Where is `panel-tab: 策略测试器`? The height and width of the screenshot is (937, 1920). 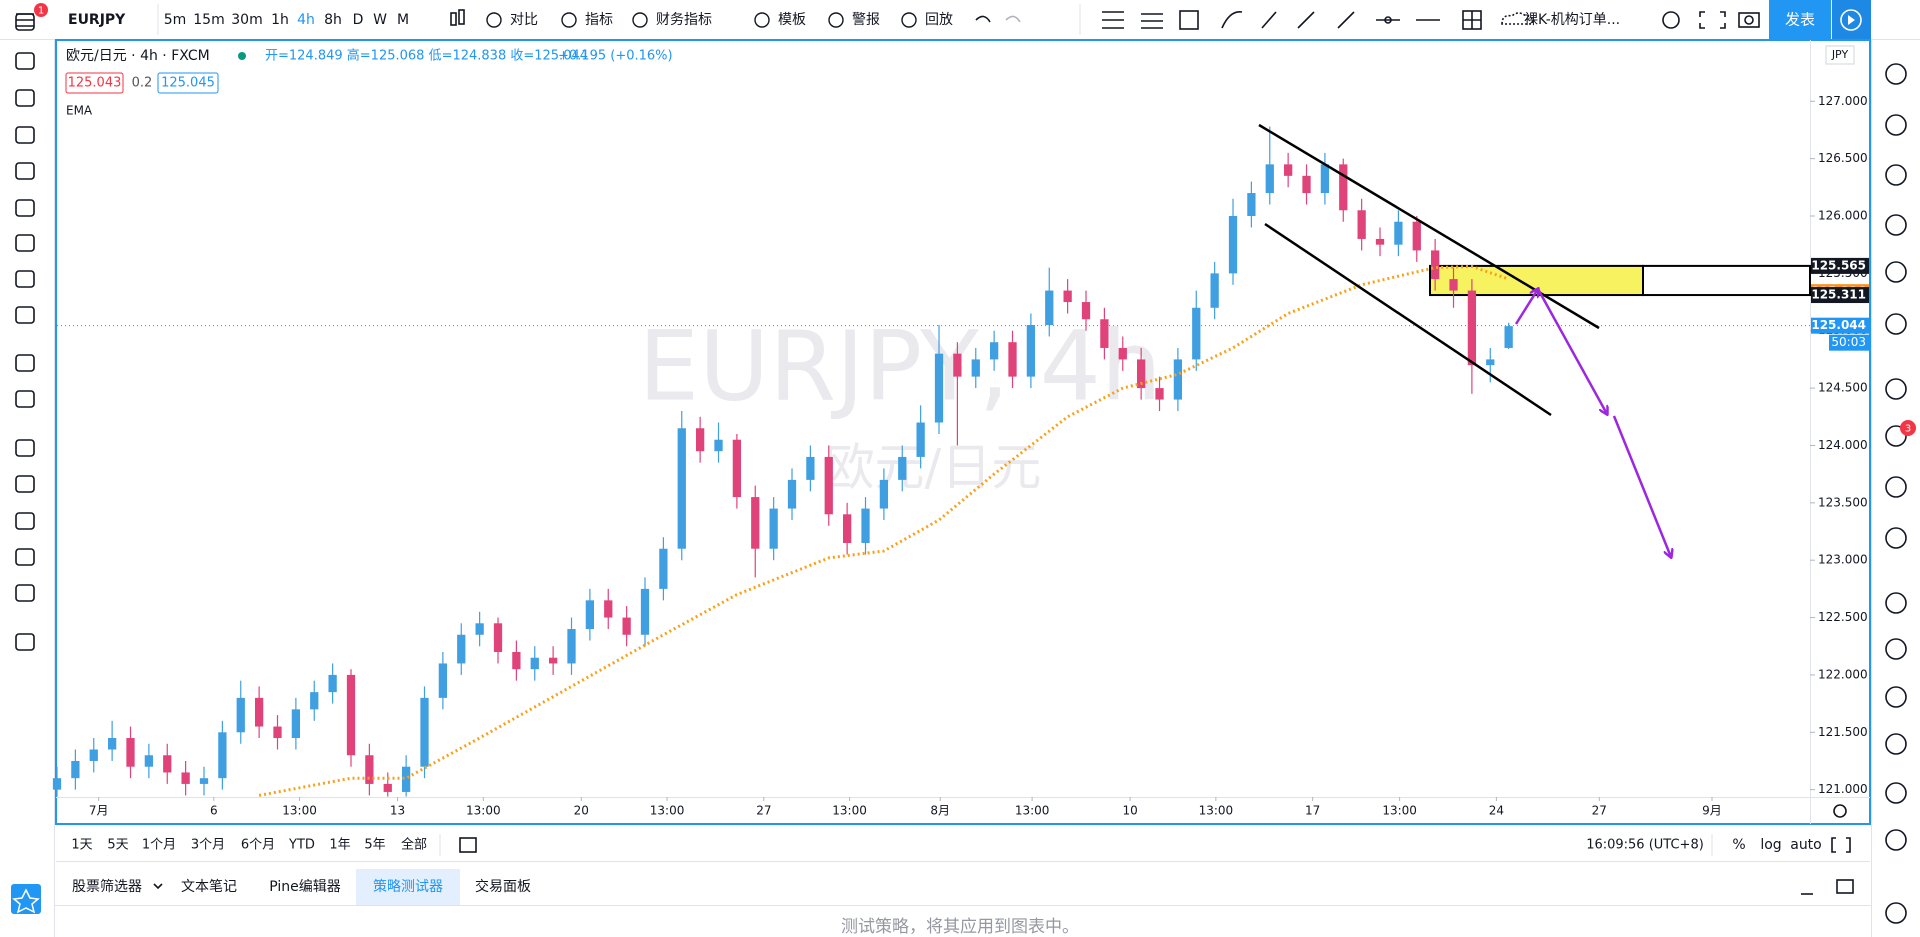 panel-tab: 策略测试器 is located at coordinates (408, 886).